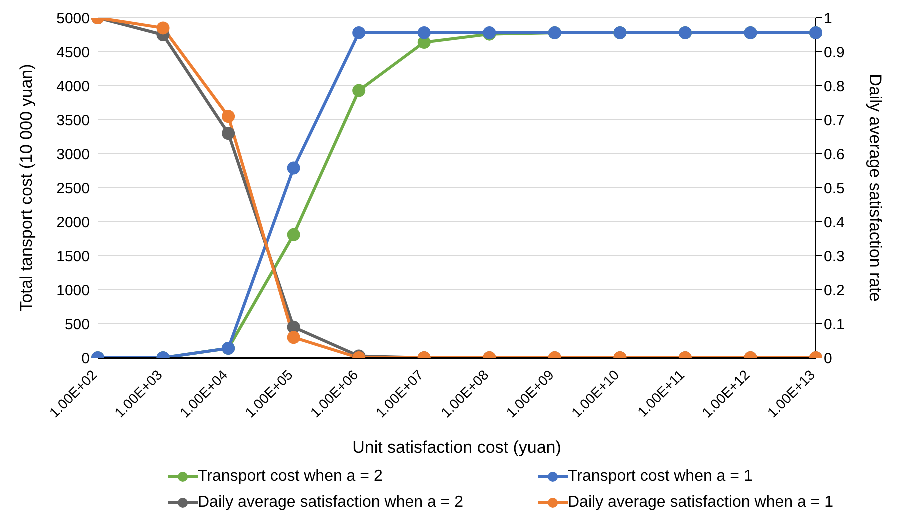  Describe the element at coordinates (828, 19) in the screenshot. I see `y2-tick-label: 1` at that location.